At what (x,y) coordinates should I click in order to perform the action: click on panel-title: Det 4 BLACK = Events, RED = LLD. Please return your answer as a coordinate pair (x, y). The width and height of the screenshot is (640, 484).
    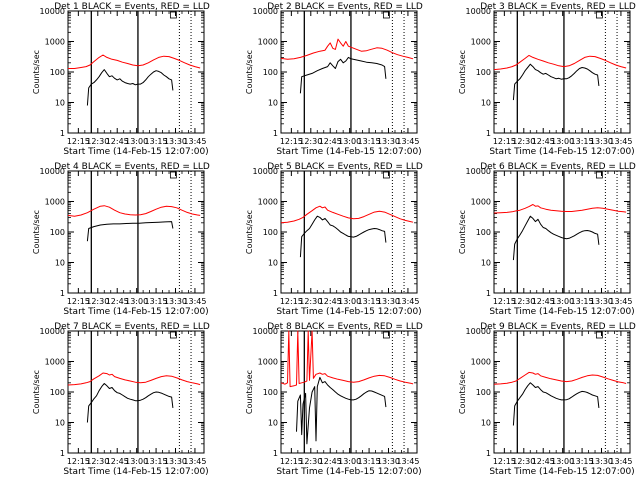
    Looking at the image, I should click on (132, 167).